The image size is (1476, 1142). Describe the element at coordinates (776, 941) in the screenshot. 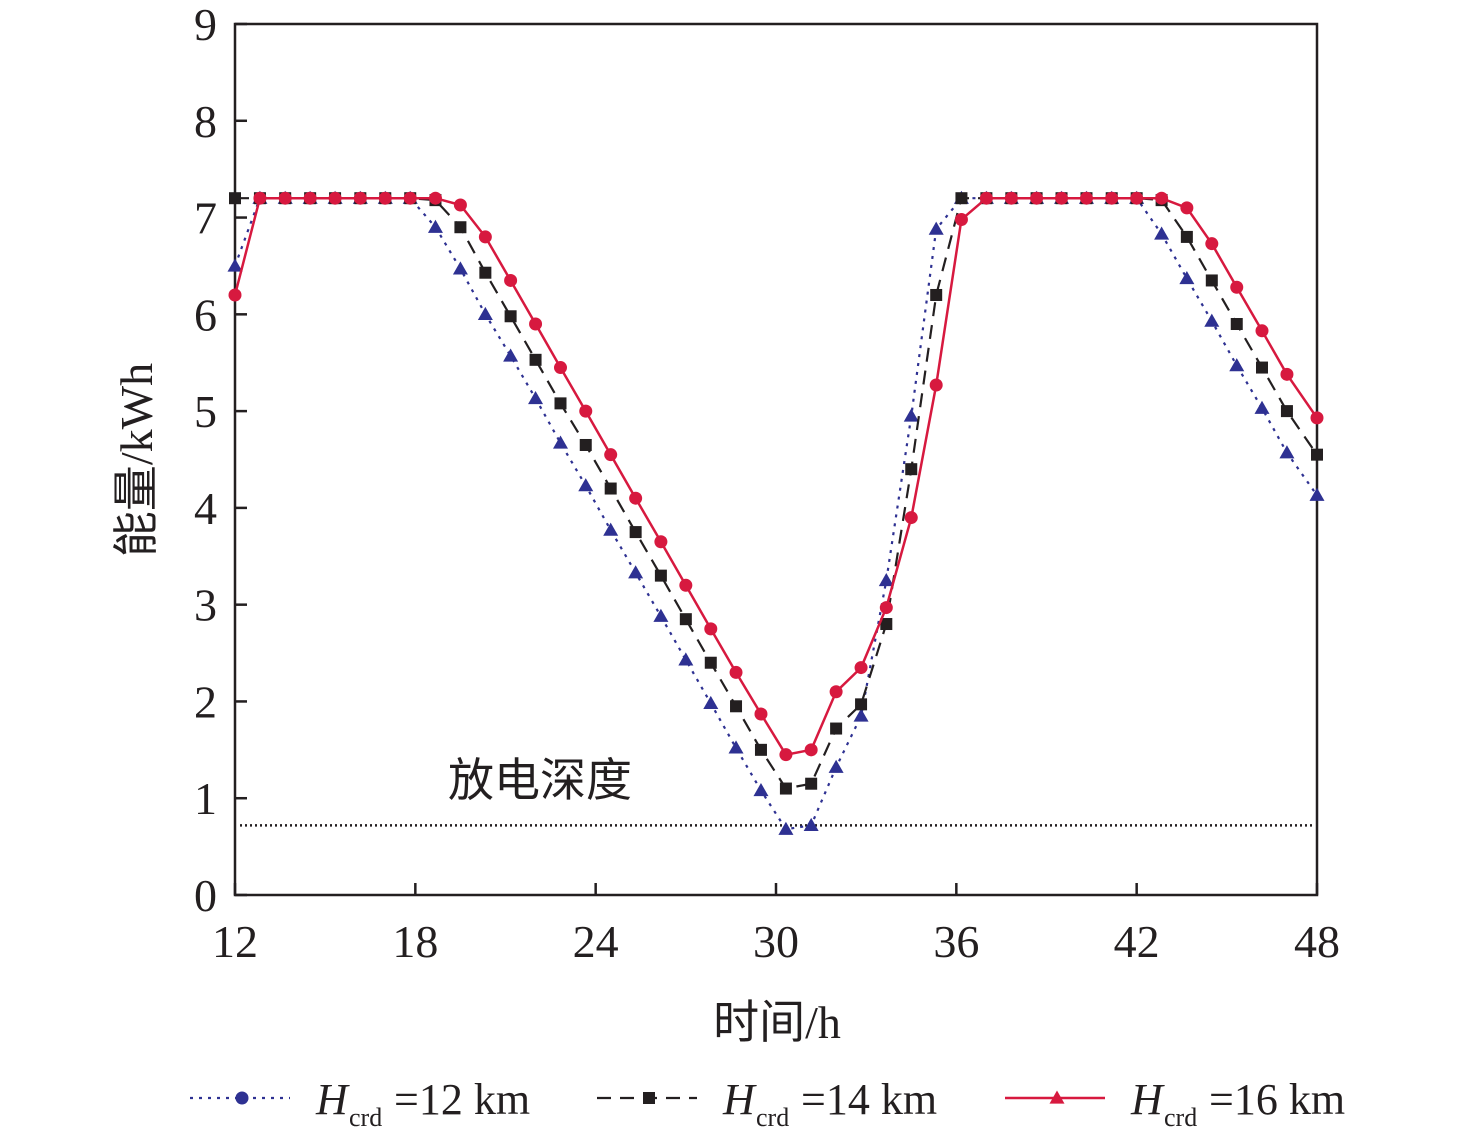

I see `x-tick-label: 30` at that location.